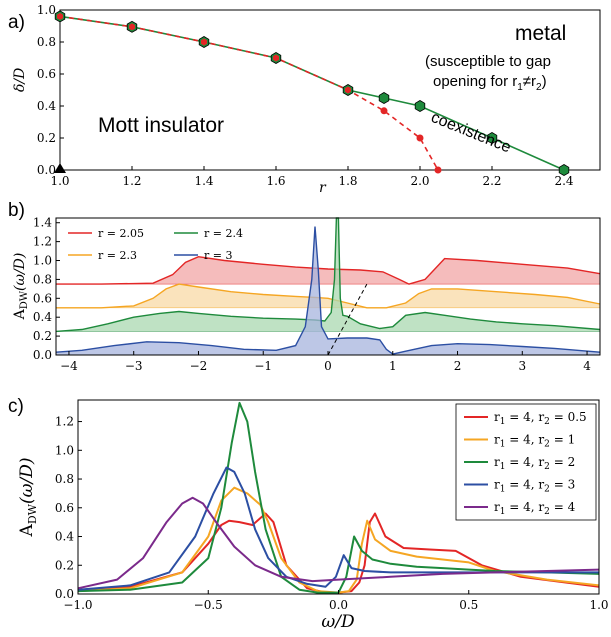  Describe the element at coordinates (522, 366) in the screenshot. I see `panel-b-xtick-label: 3` at that location.